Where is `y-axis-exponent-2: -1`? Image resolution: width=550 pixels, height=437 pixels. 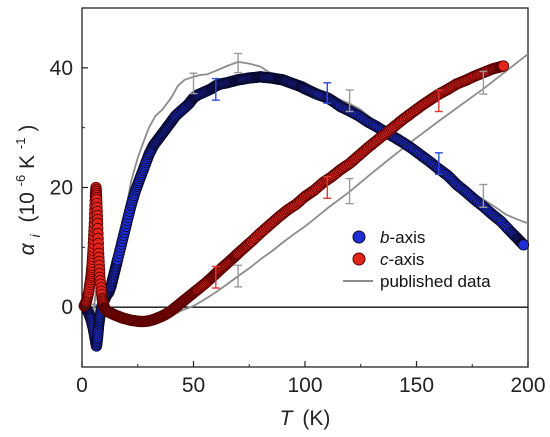 y-axis-exponent-2: -1 is located at coordinates (20, 144).